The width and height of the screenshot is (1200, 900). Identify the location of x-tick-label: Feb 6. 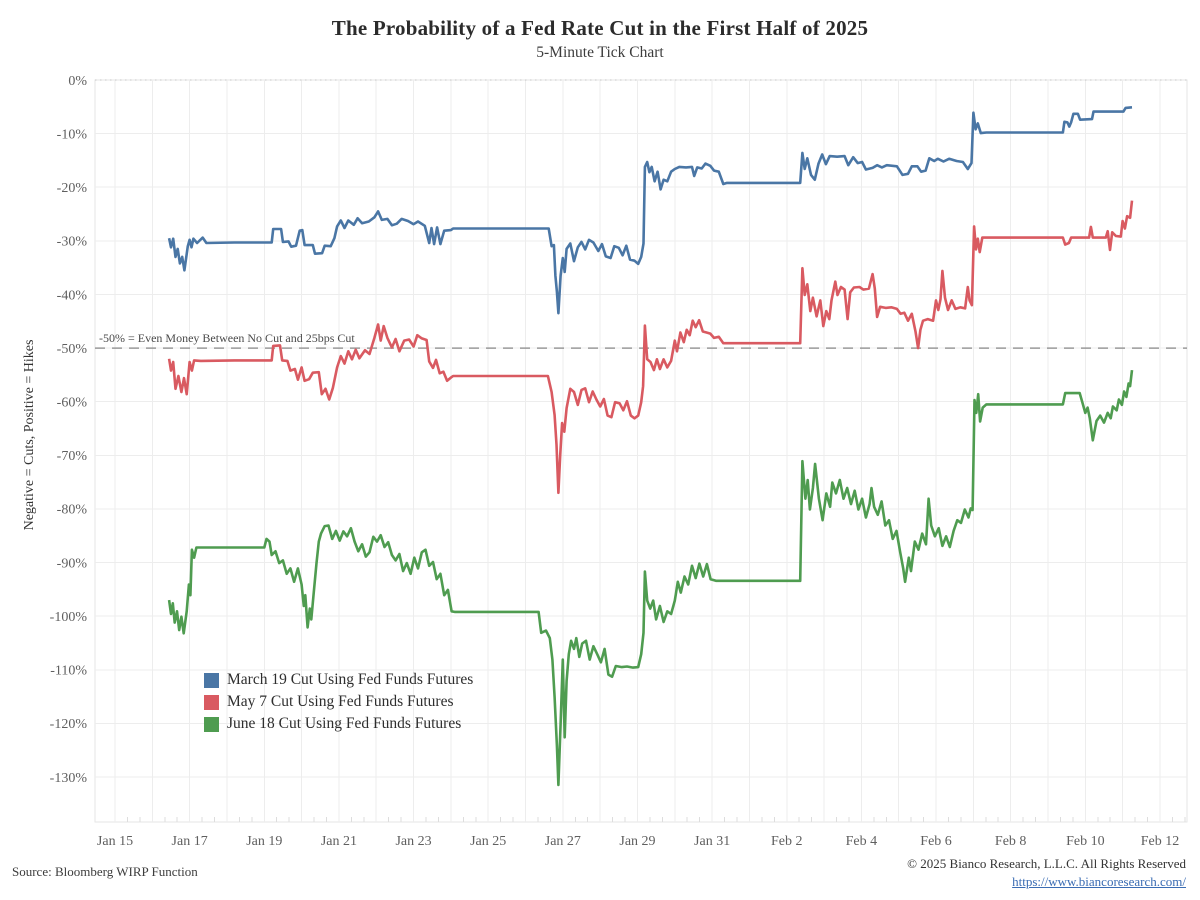
(936, 841).